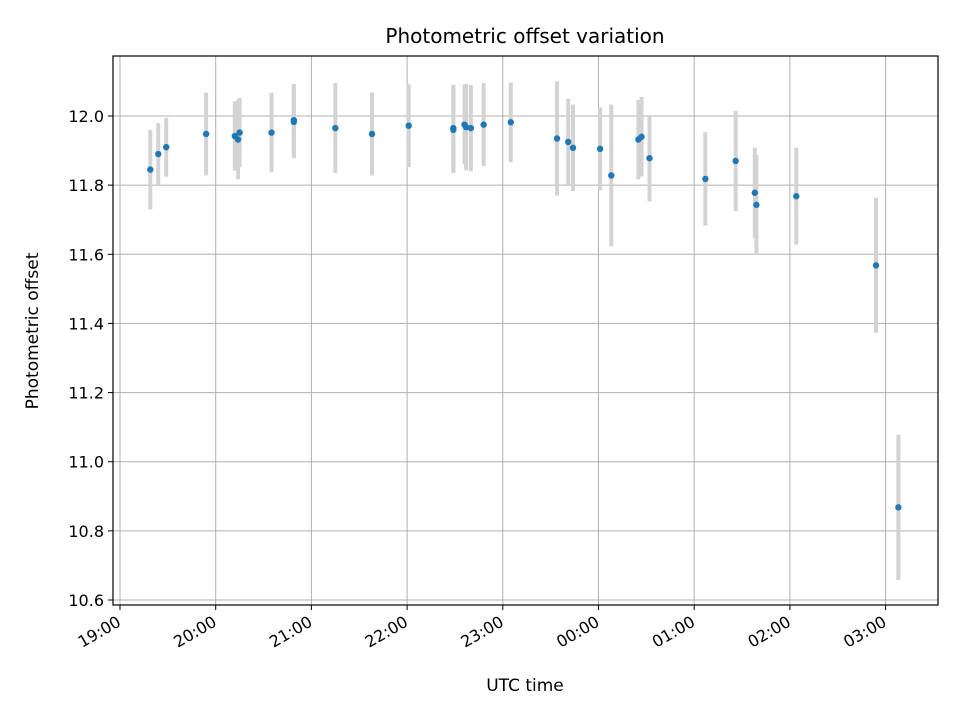  I want to click on x-tick-label: 22:00, so click(386, 632).